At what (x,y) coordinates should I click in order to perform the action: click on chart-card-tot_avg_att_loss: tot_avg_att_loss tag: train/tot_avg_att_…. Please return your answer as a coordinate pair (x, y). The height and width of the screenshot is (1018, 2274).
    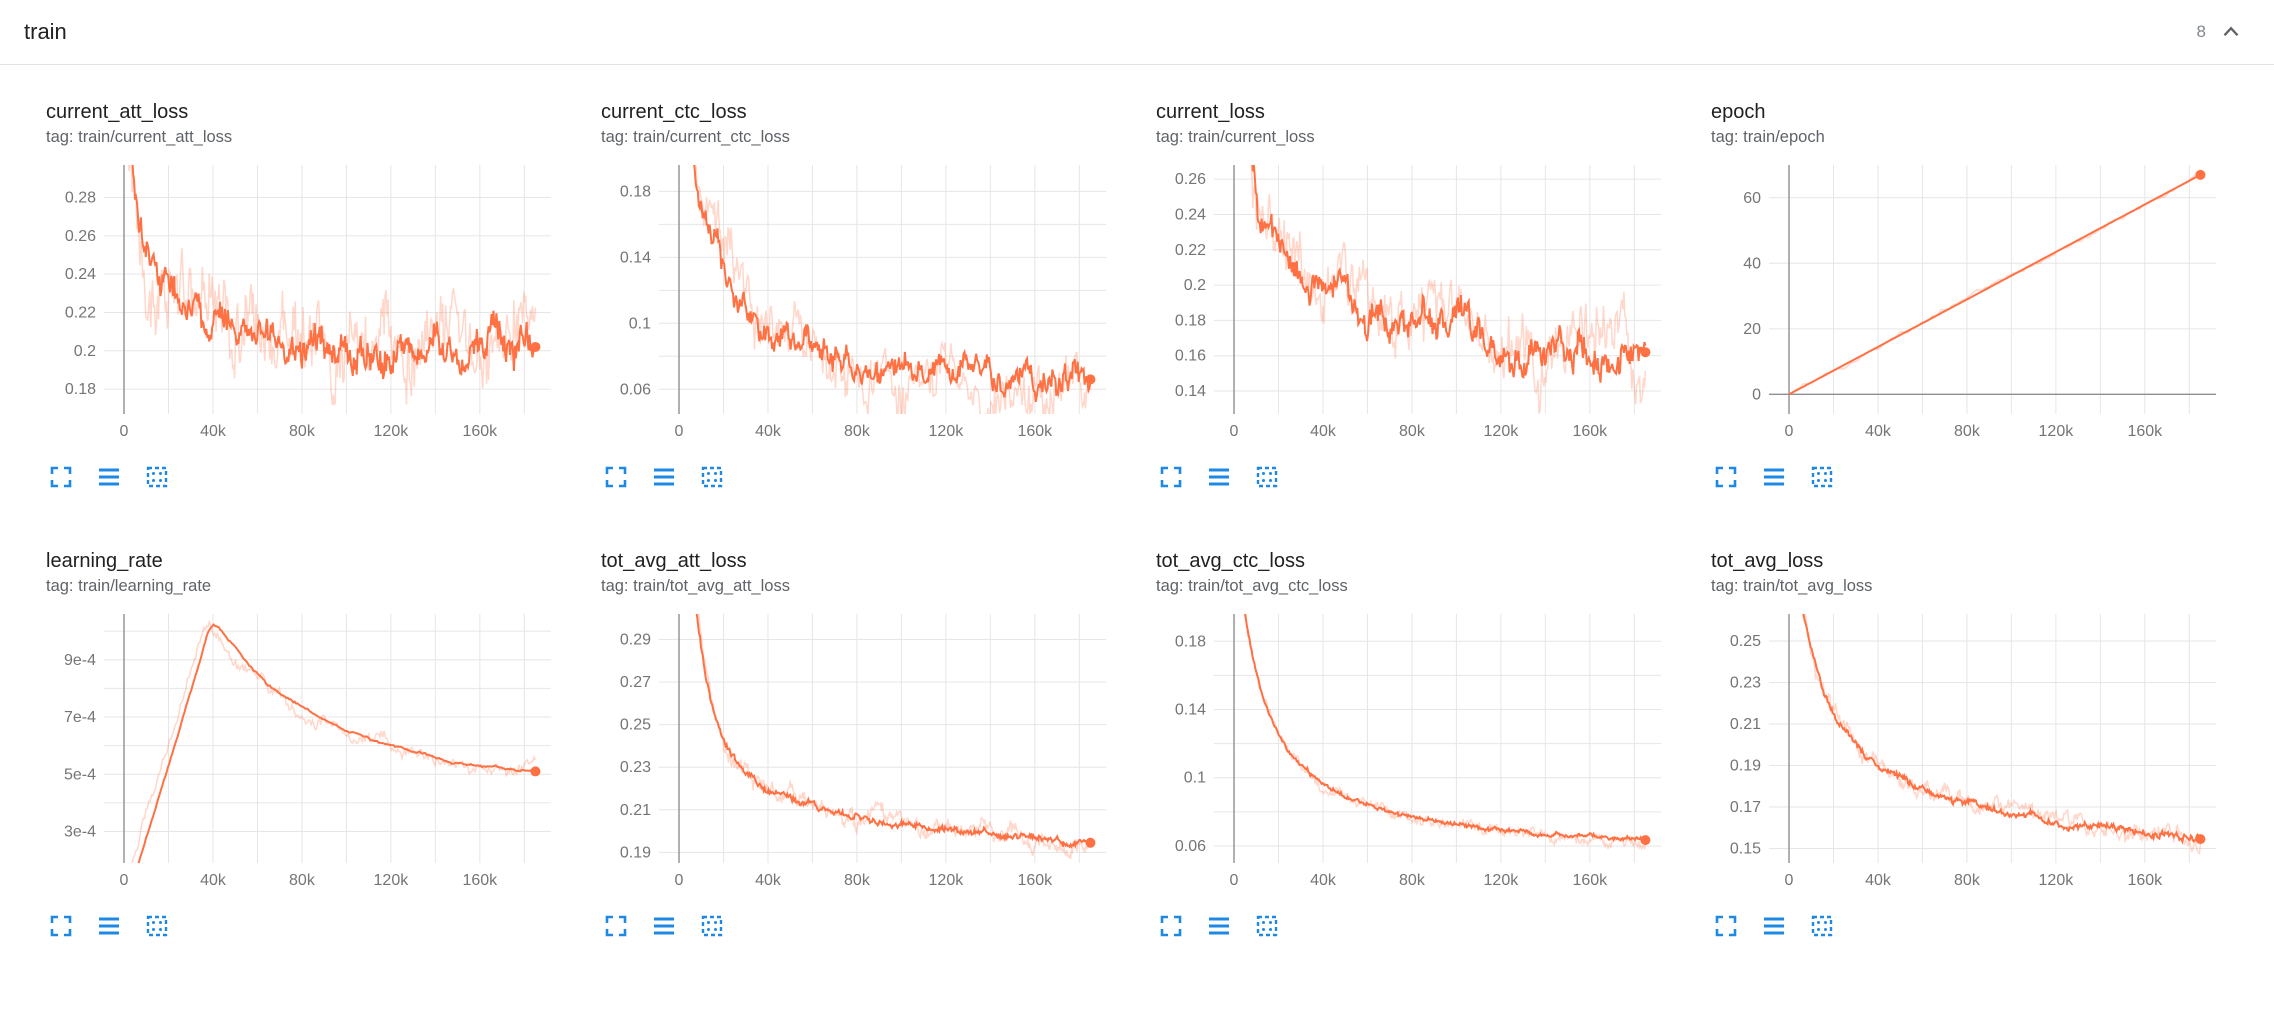
    Looking at the image, I should click on (858, 744).